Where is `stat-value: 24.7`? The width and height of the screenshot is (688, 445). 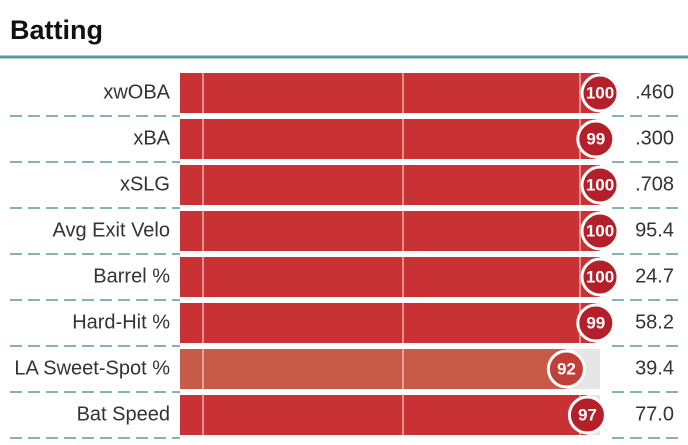 stat-value: 24.7 is located at coordinates (654, 276).